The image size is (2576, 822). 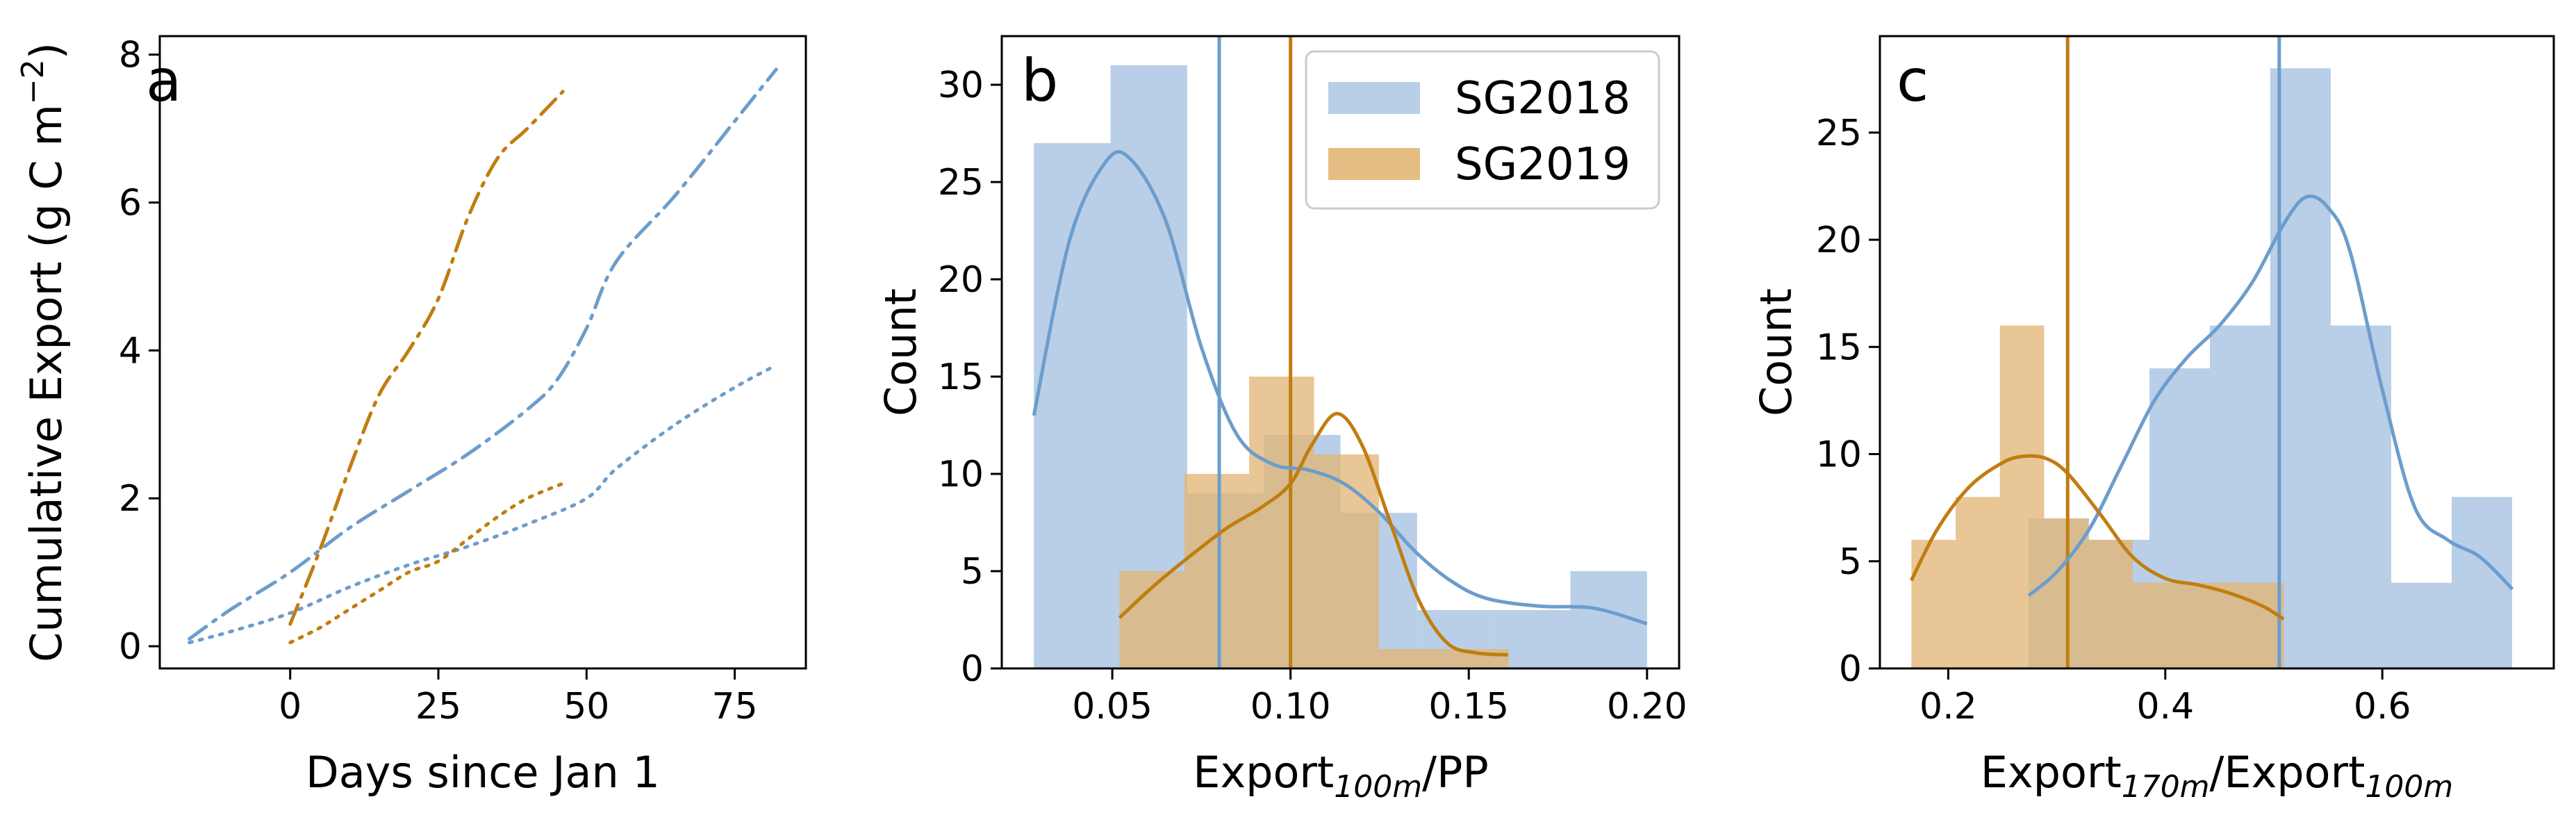 I want to click on series-line-sg2019-dotted, so click(x=427, y=563).